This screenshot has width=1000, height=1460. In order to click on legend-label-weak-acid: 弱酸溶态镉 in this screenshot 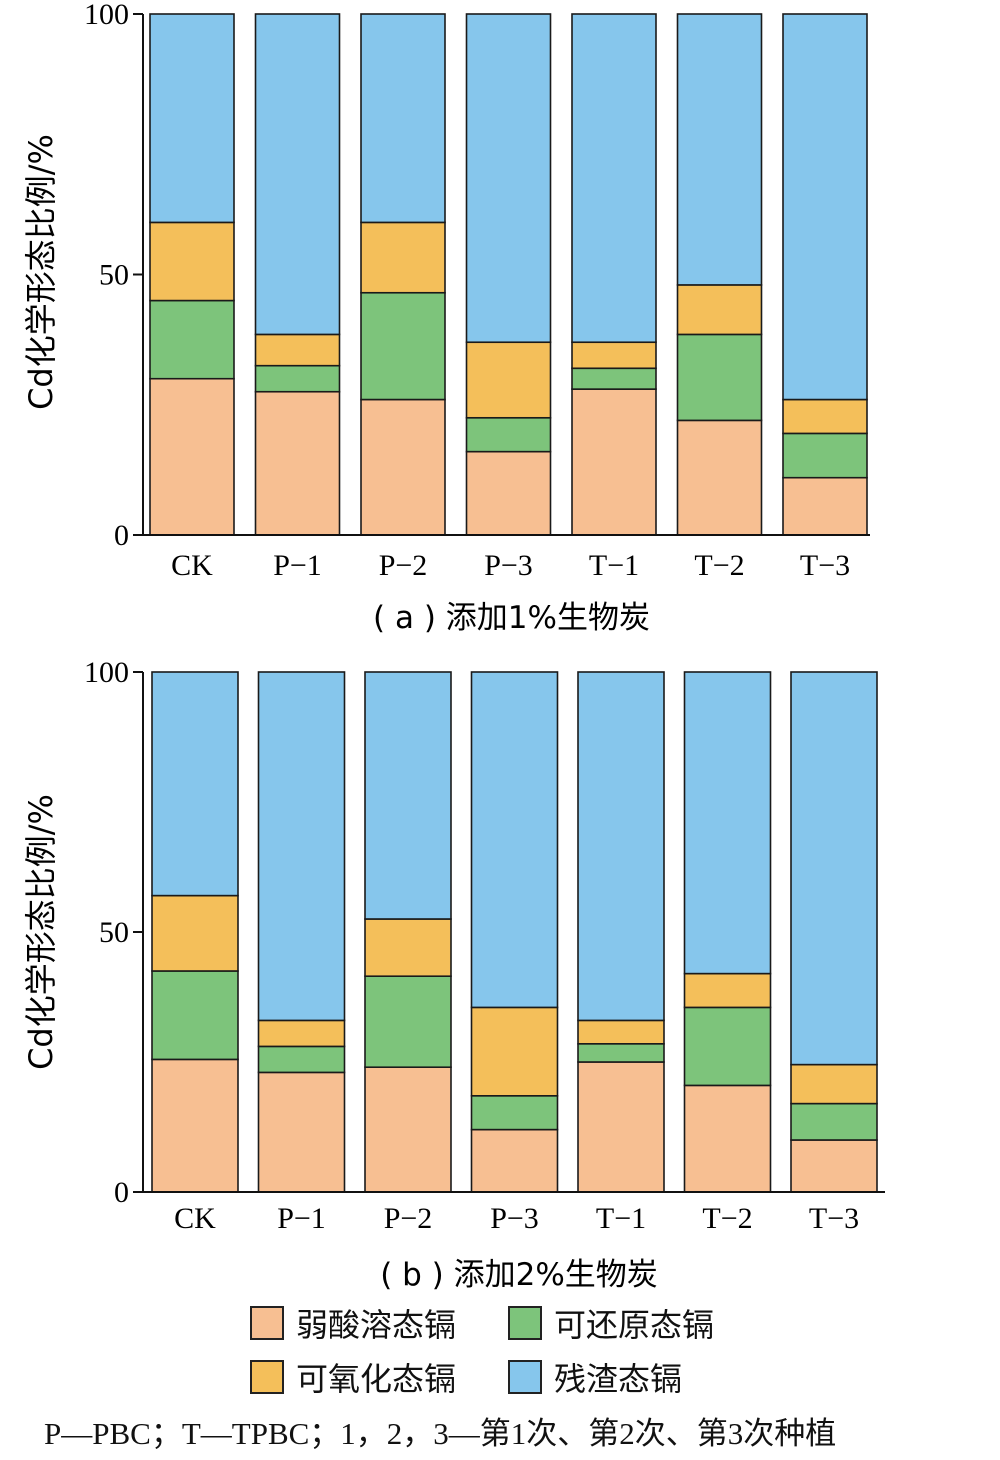, I will do `click(376, 1325)`.